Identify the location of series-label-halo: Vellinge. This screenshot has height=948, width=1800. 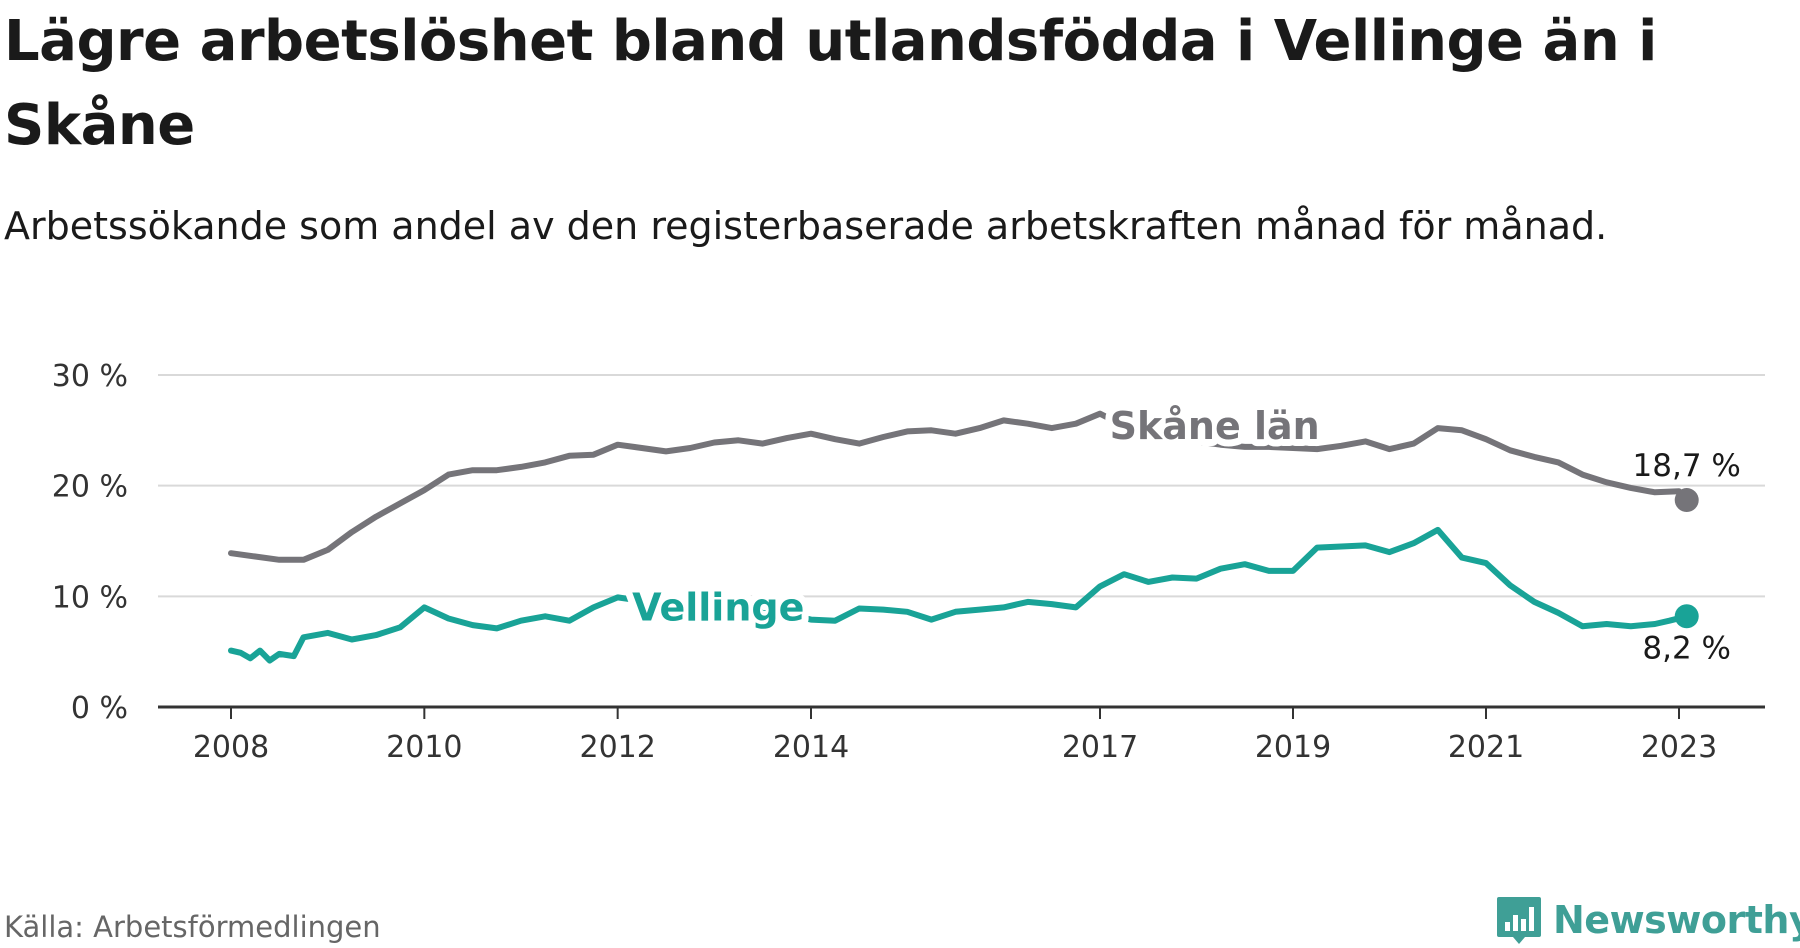
(718, 607).